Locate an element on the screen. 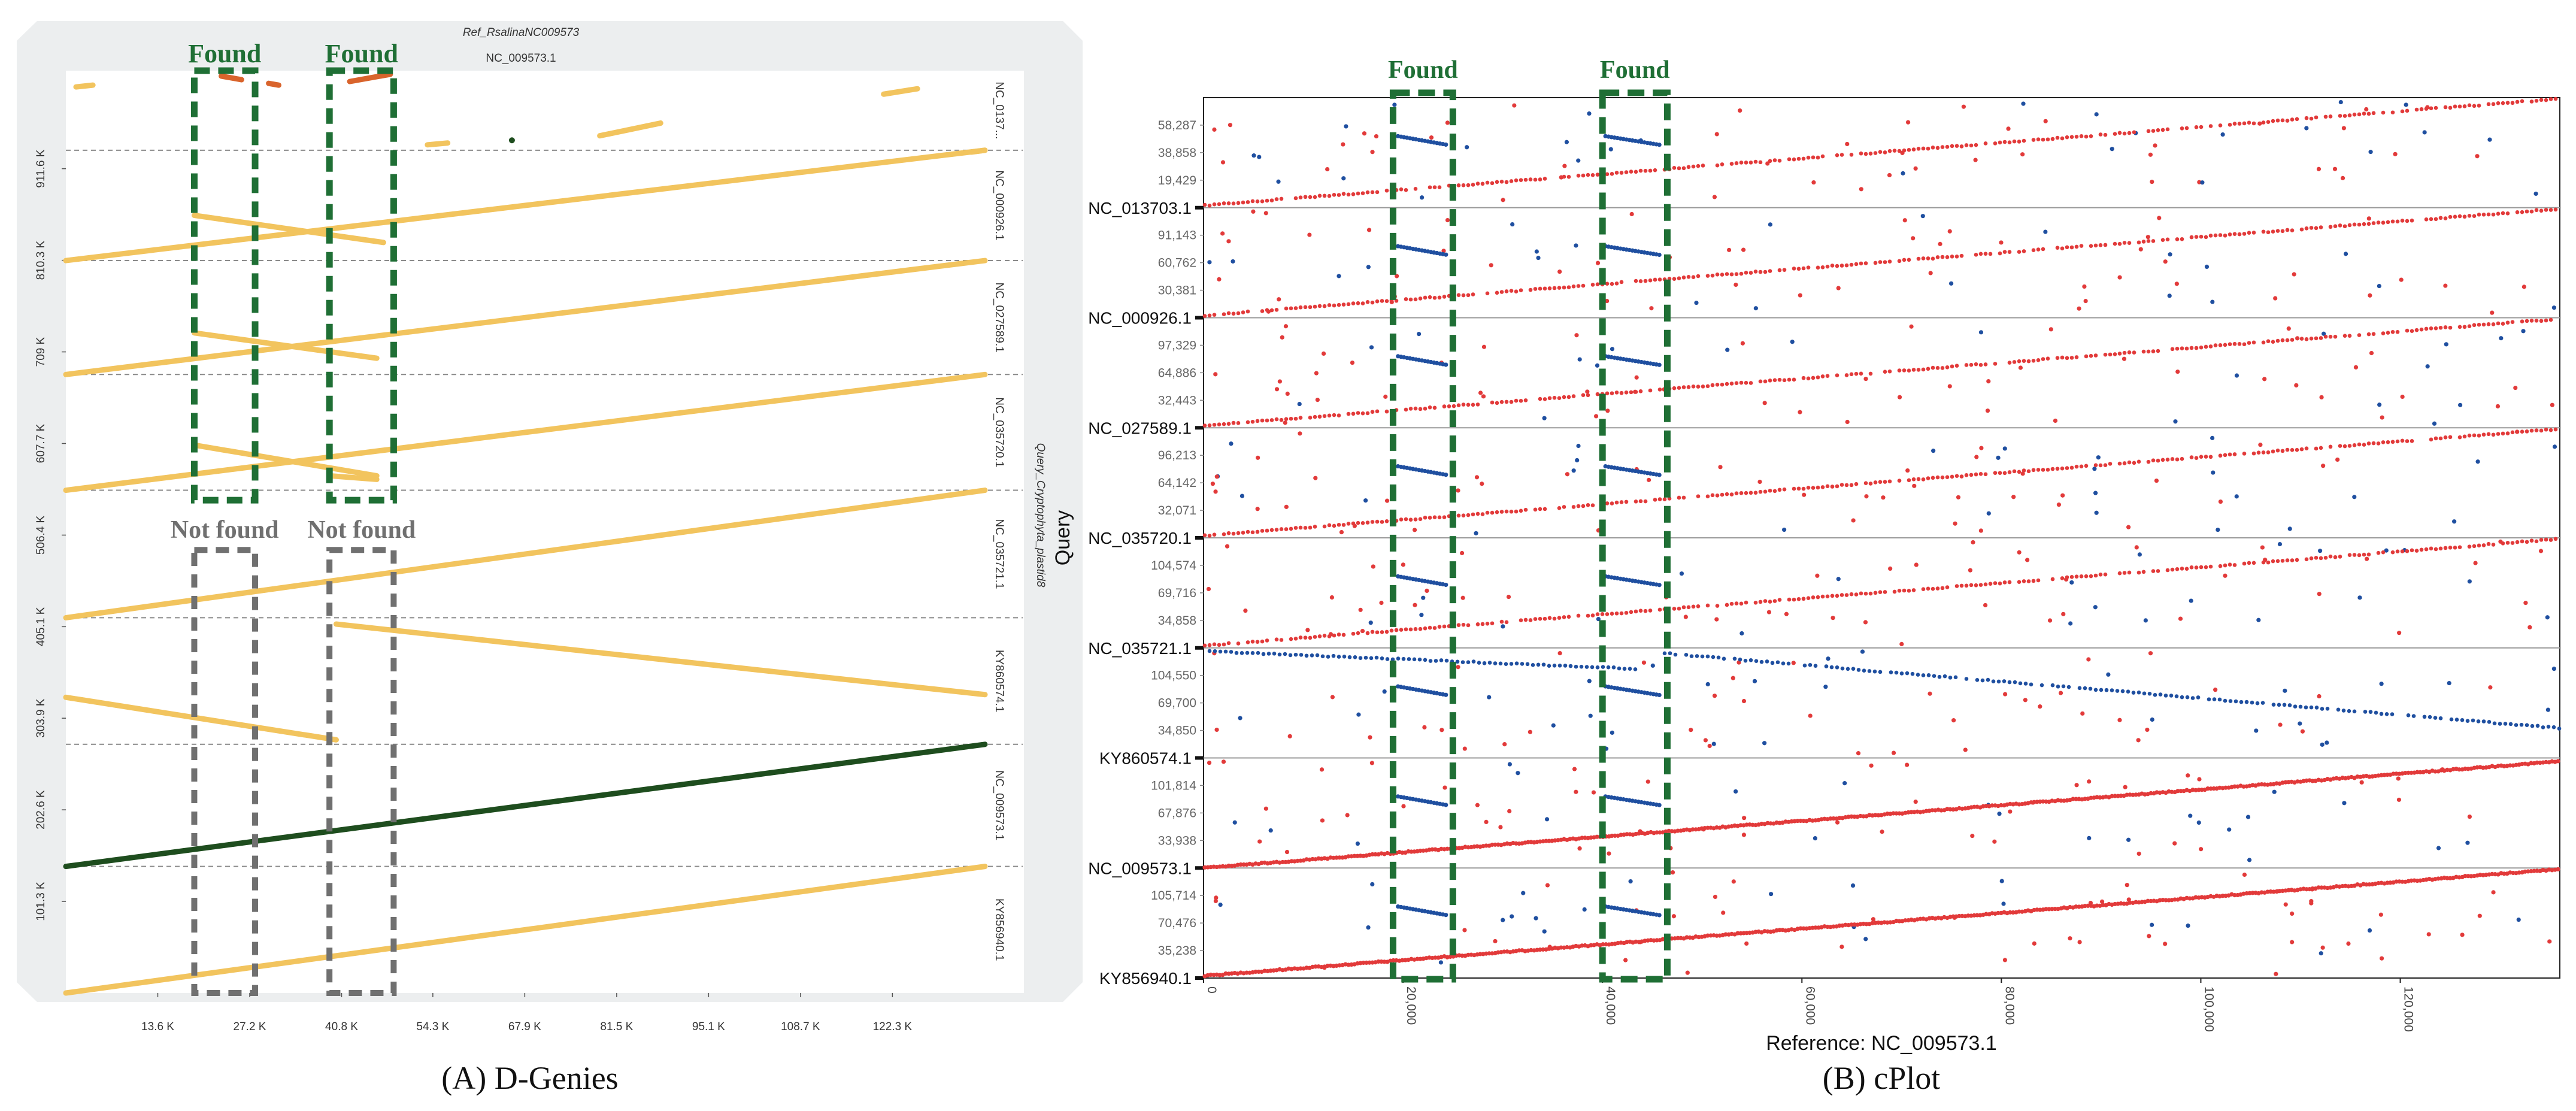 The width and height of the screenshot is (2576, 1111). x-tick-label: 100,000 is located at coordinates (2209, 1009).